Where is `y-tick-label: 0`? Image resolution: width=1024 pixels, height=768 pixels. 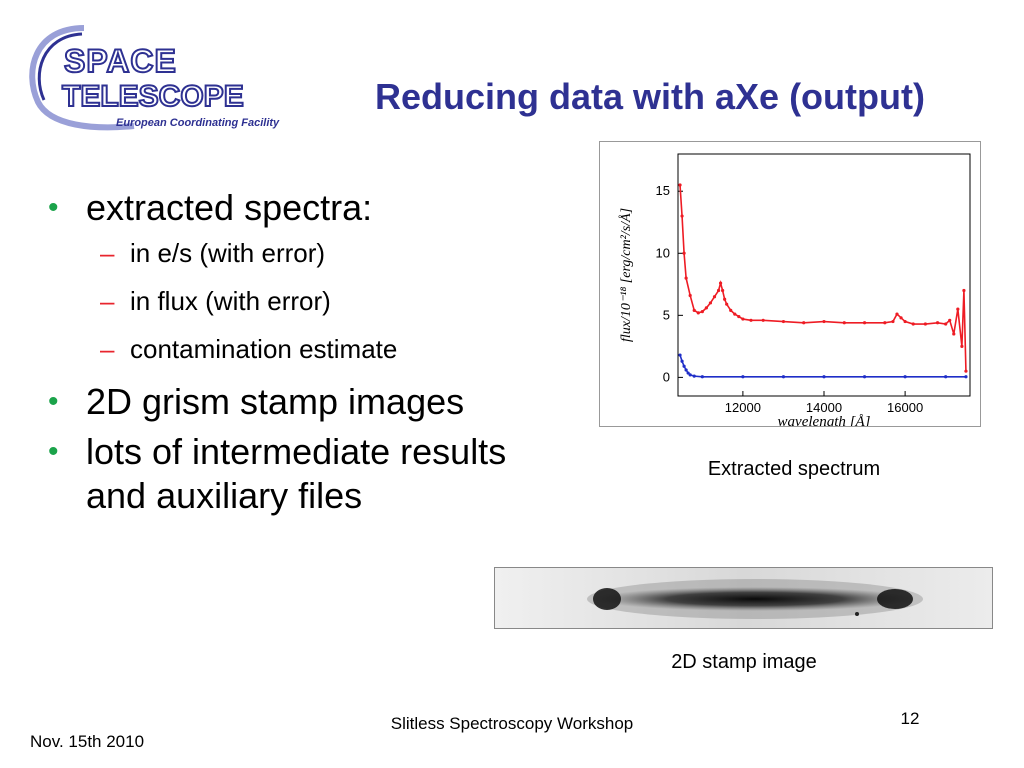 y-tick-label: 0 is located at coordinates (666, 376).